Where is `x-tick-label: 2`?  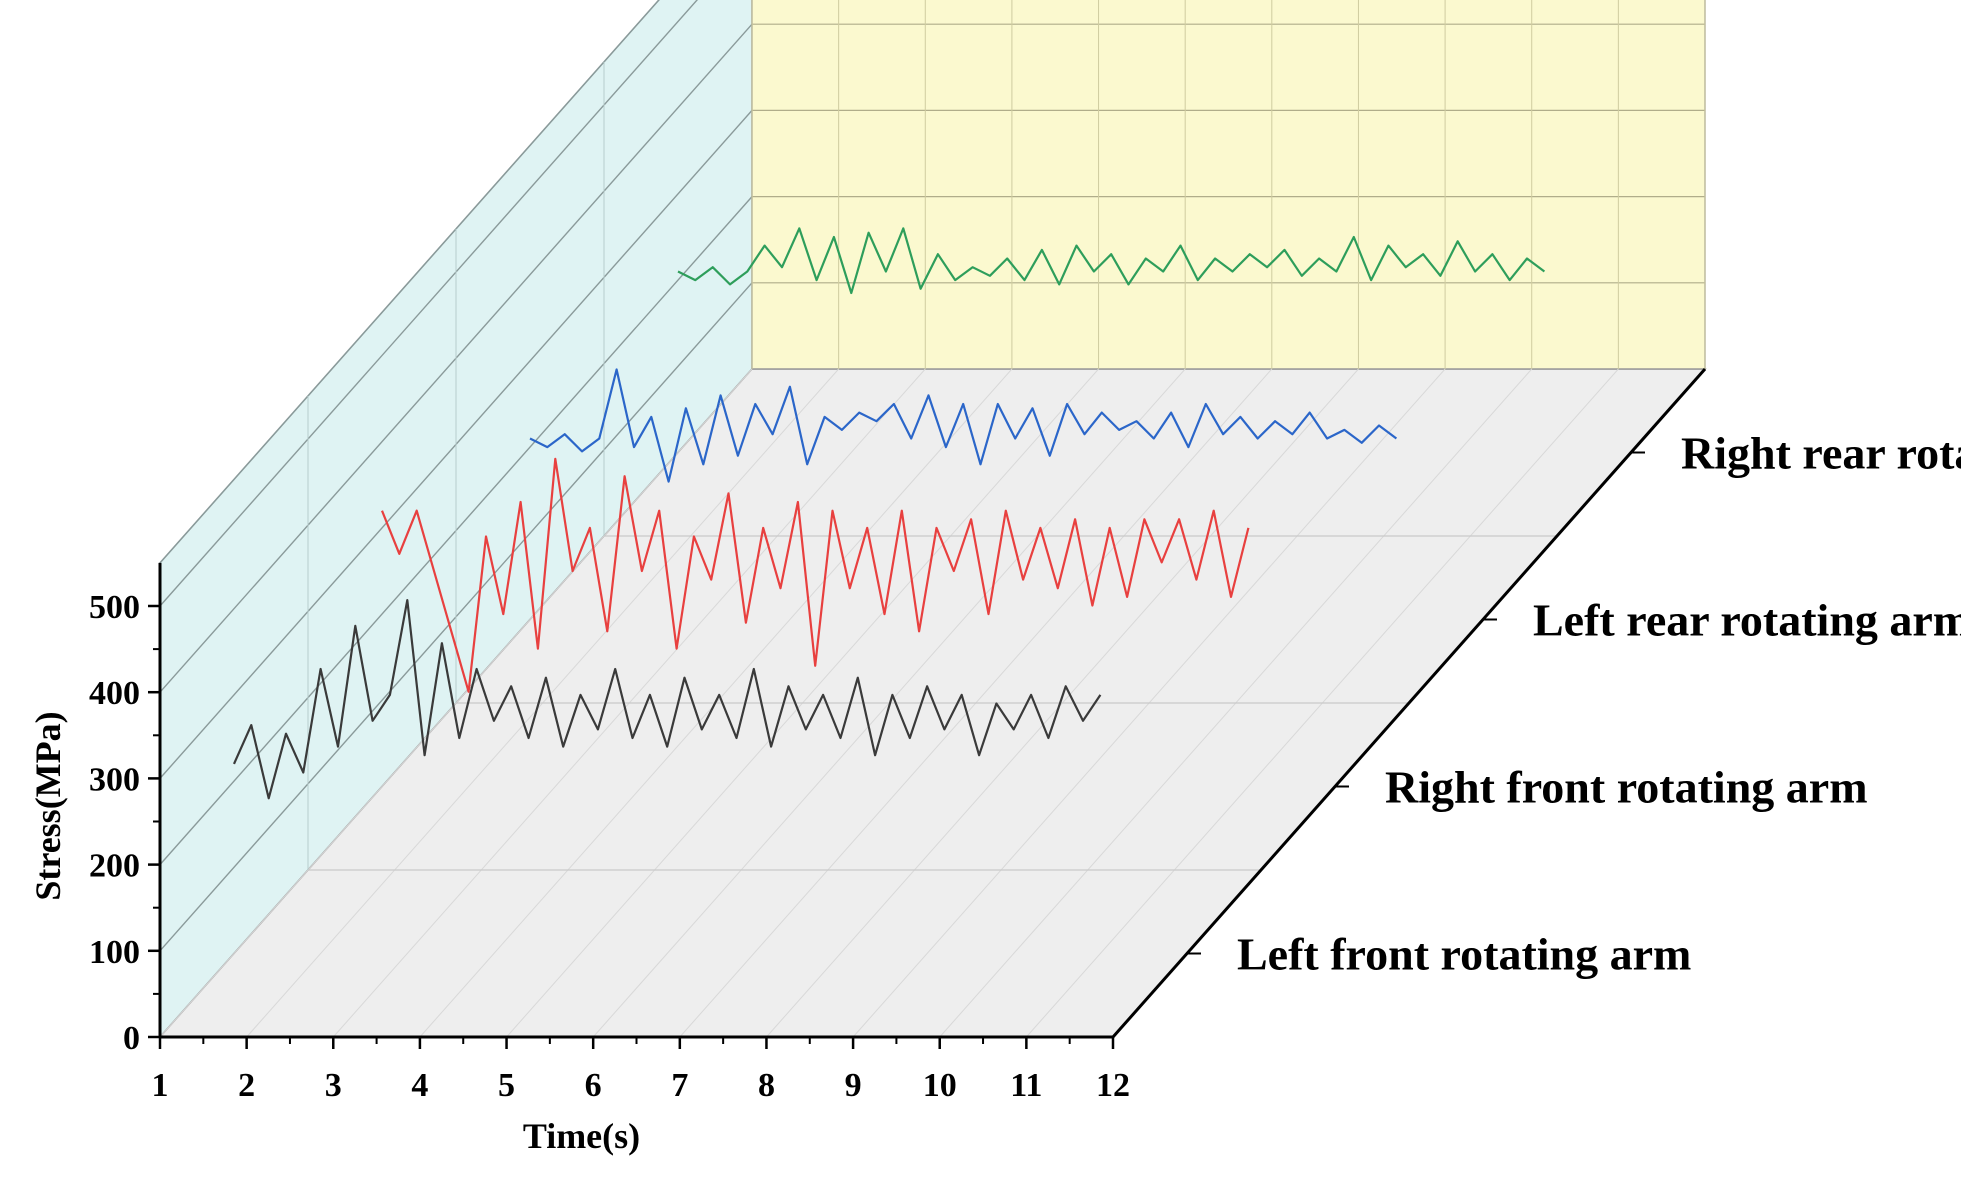 x-tick-label: 2 is located at coordinates (246, 1085).